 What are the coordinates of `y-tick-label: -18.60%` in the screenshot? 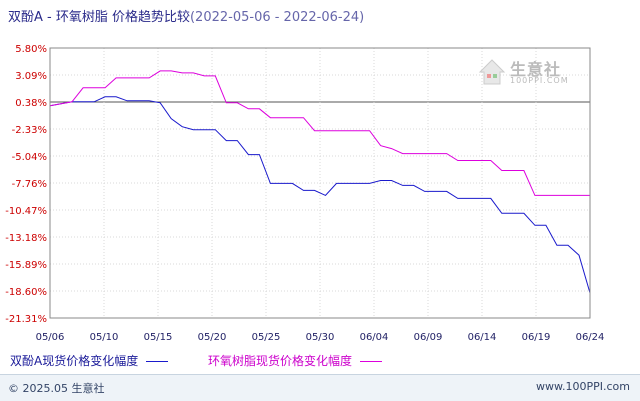 It's located at (26, 292).